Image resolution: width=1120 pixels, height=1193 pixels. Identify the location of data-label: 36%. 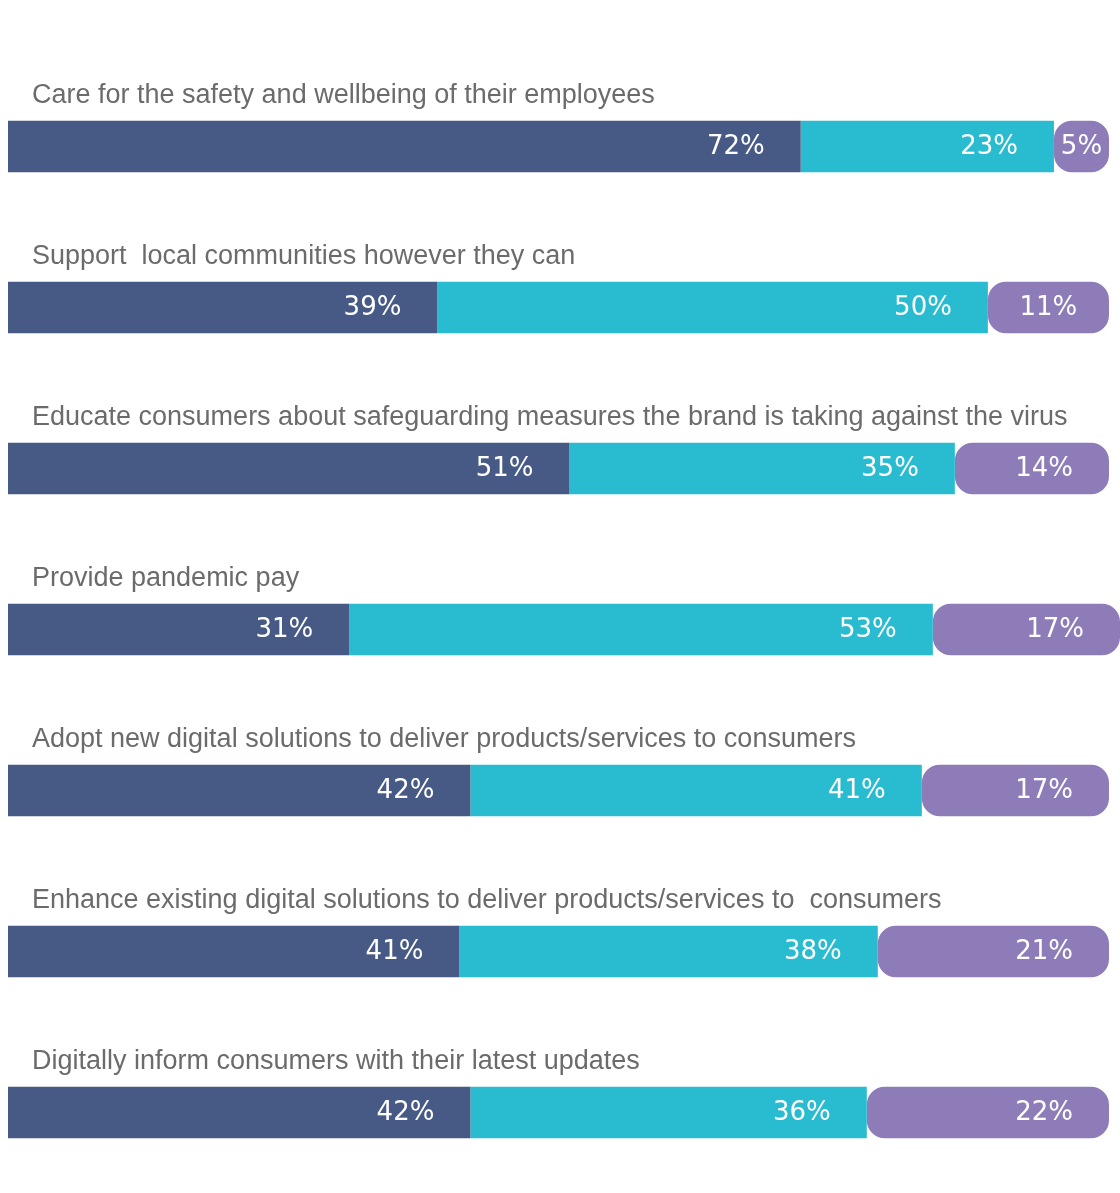
(801, 1111).